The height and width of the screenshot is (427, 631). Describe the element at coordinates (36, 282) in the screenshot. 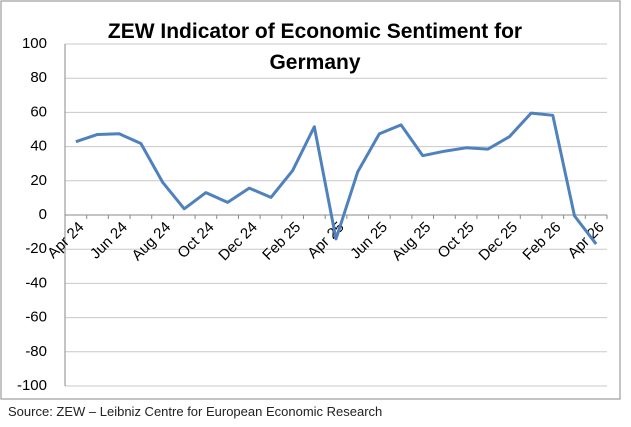

I see `y-tick-label: -40` at that location.